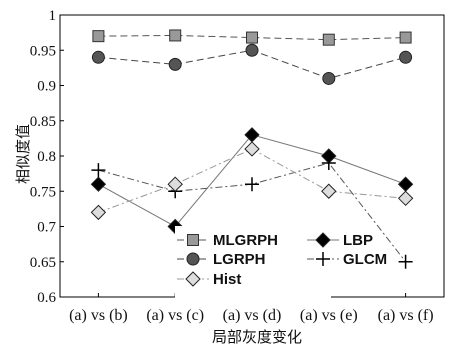 The width and height of the screenshot is (455, 347). What do you see at coordinates (46, 87) in the screenshot?
I see `y-tick-label: 0.9` at bounding box center [46, 87].